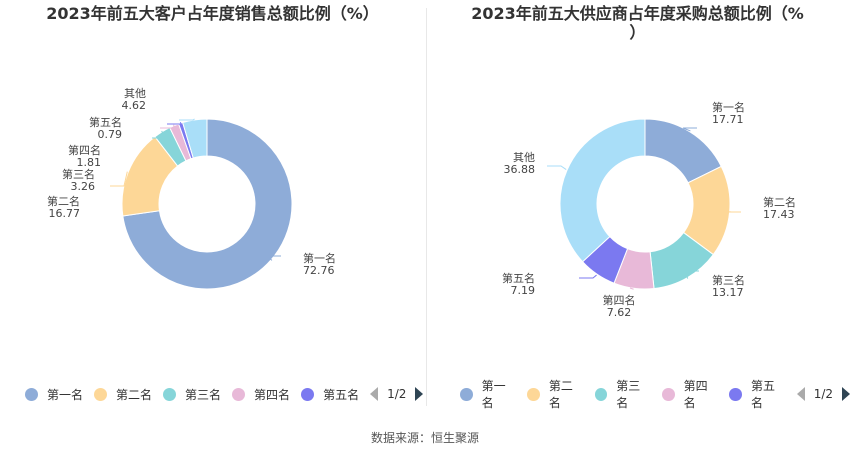 This screenshot has height=459, width=850. What do you see at coordinates (134, 105) in the screenshot?
I see `slice-value-label: 4.62` at bounding box center [134, 105].